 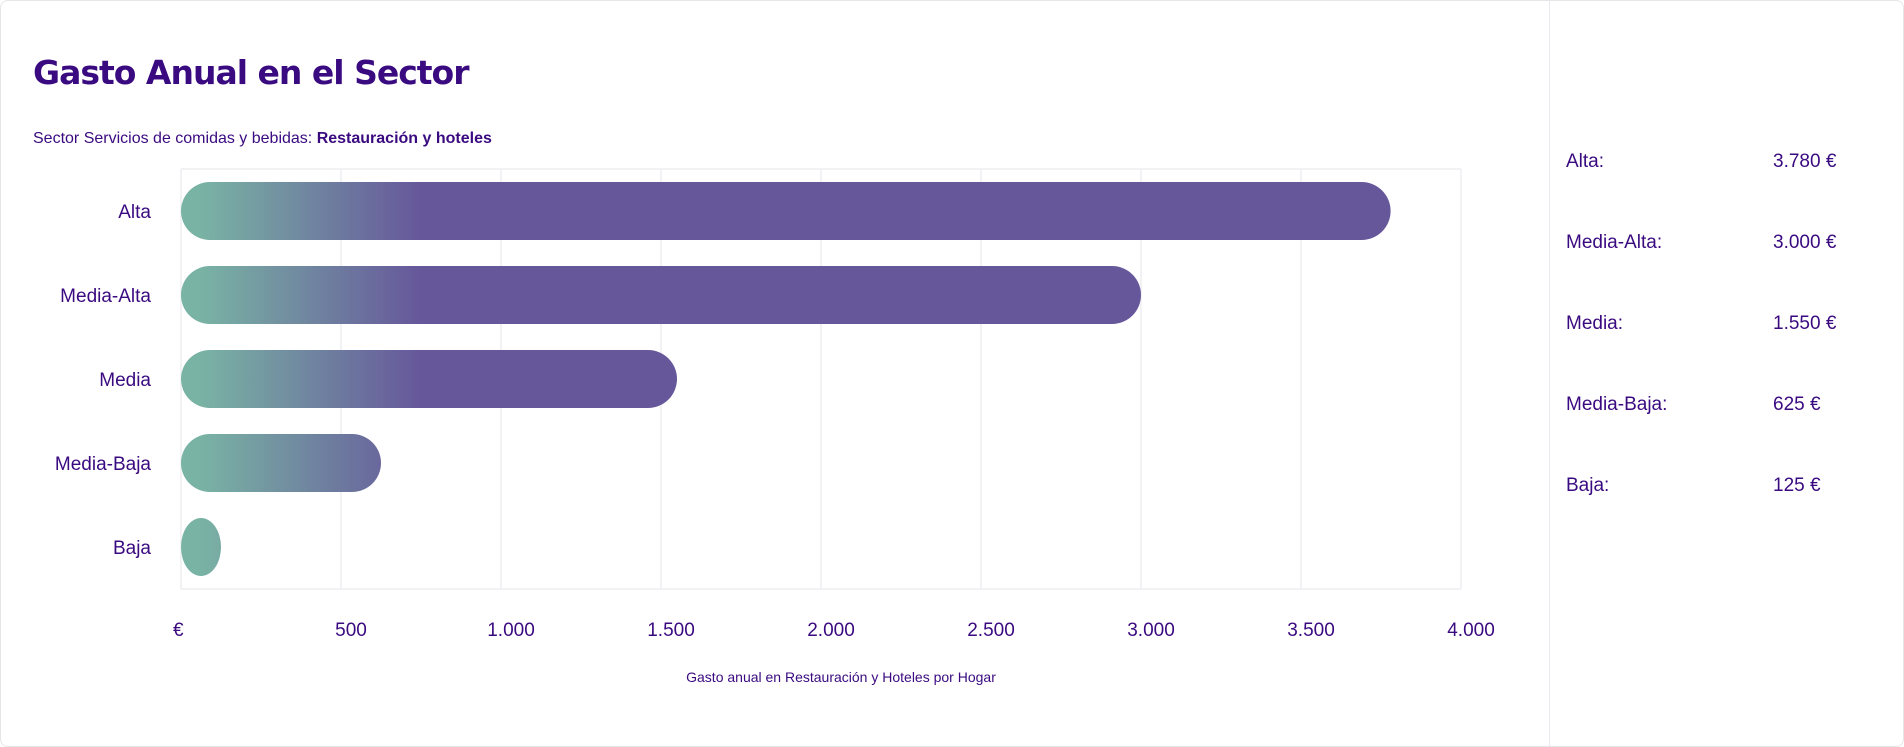 What do you see at coordinates (281, 463) in the screenshot?
I see `bar-media-baja` at bounding box center [281, 463].